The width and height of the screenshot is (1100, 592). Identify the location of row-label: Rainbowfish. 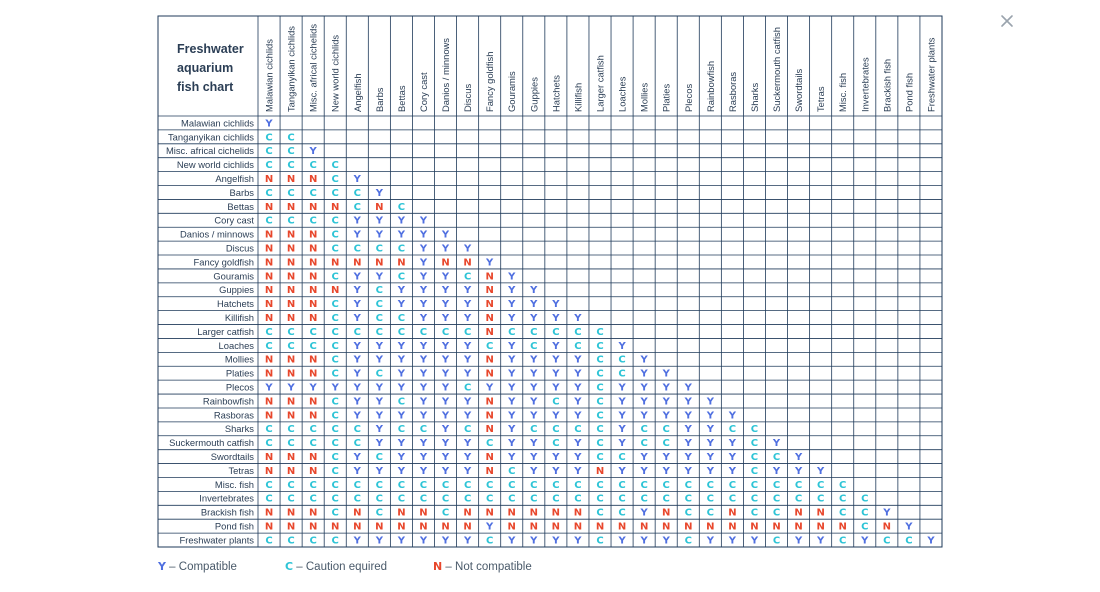
(228, 400).